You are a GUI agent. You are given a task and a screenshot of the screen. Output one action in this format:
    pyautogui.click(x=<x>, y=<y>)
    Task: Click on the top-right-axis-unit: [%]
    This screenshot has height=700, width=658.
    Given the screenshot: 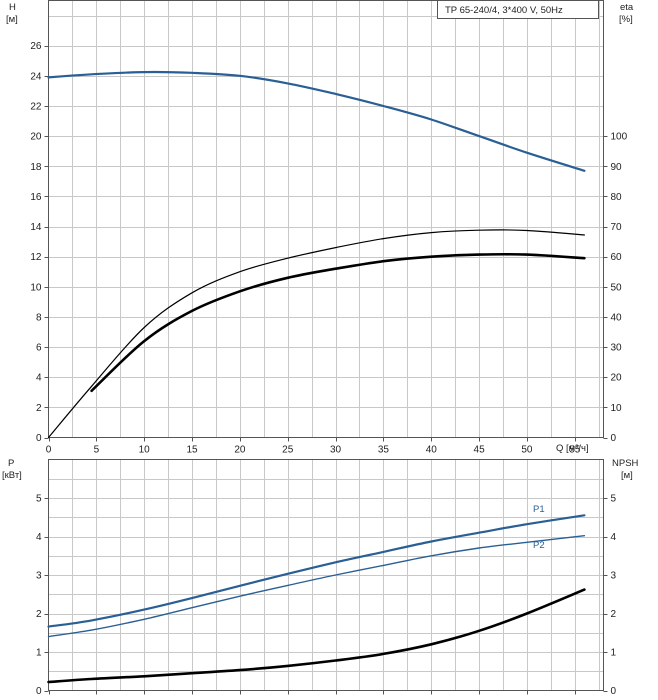 What is the action you would take?
    pyautogui.click(x=626, y=19)
    